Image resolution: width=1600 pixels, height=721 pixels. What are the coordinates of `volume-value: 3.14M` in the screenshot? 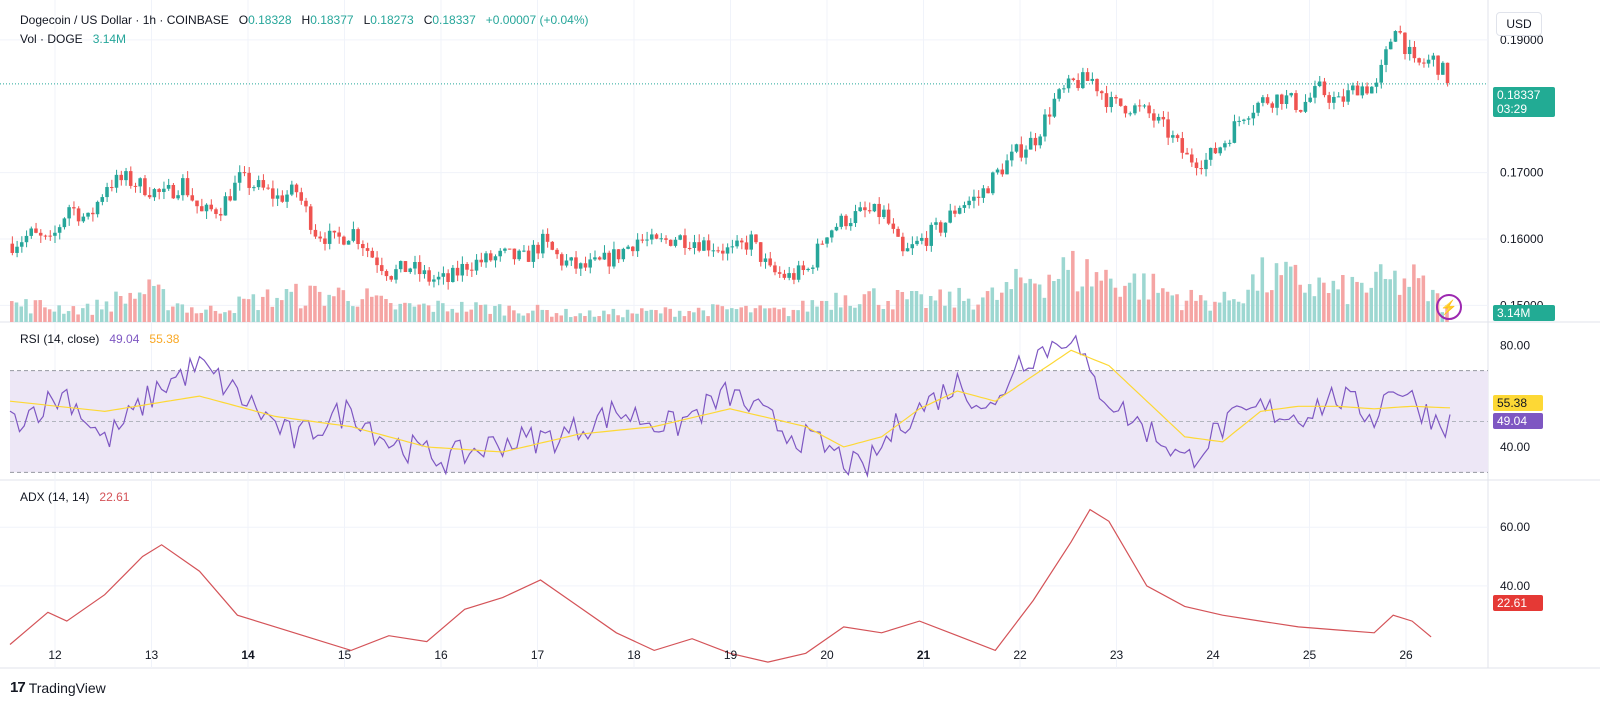 It's located at (109, 39).